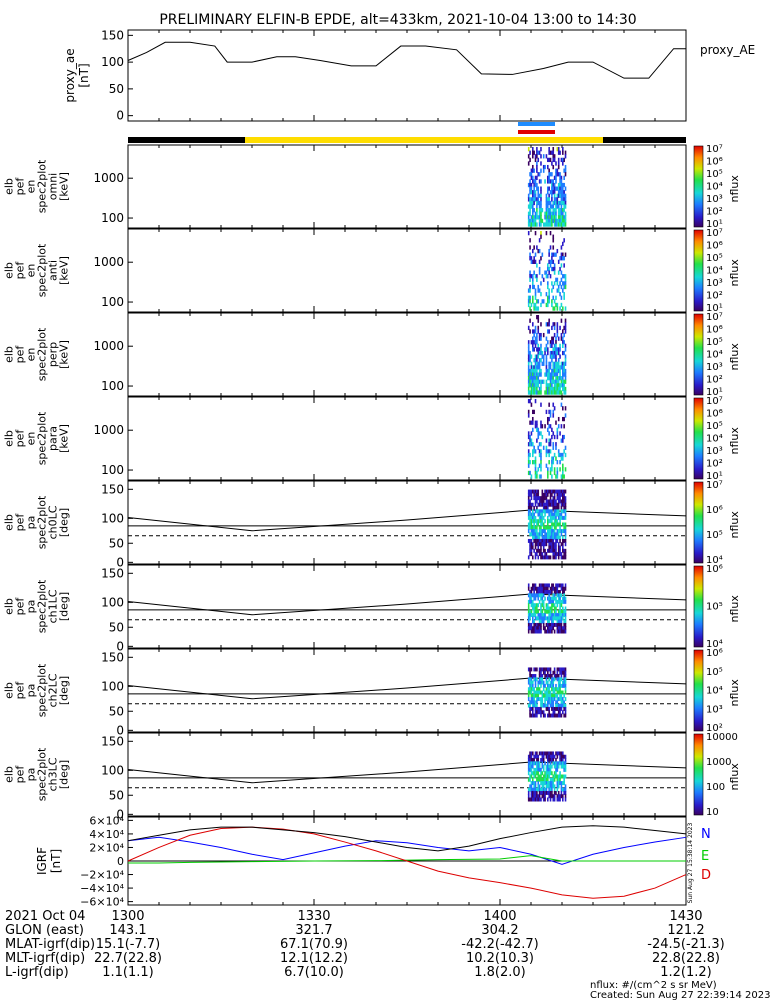  I want to click on y-axis-label: ch1LC, so click(53, 606).